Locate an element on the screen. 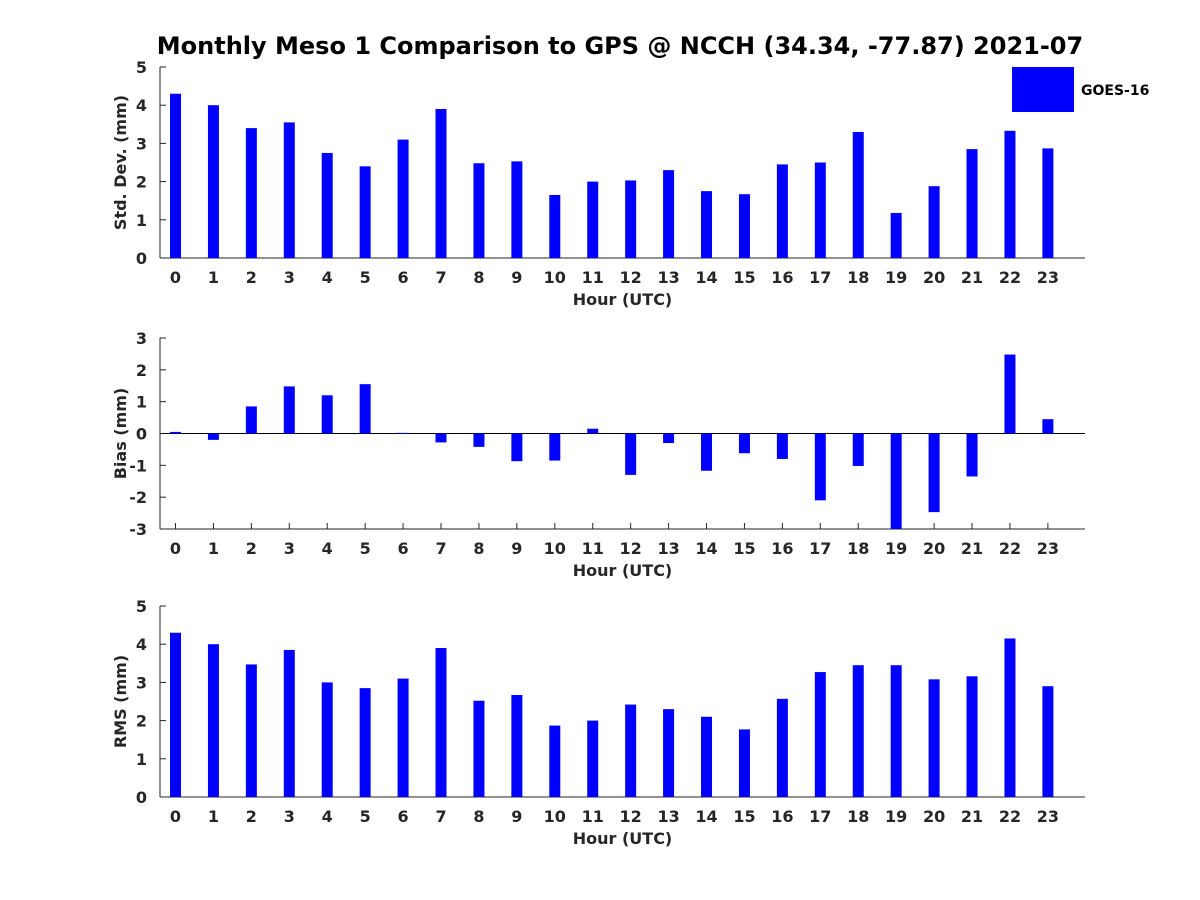 This screenshot has height=900, width=1200. legend: GOES-16 is located at coordinates (1080, 89).